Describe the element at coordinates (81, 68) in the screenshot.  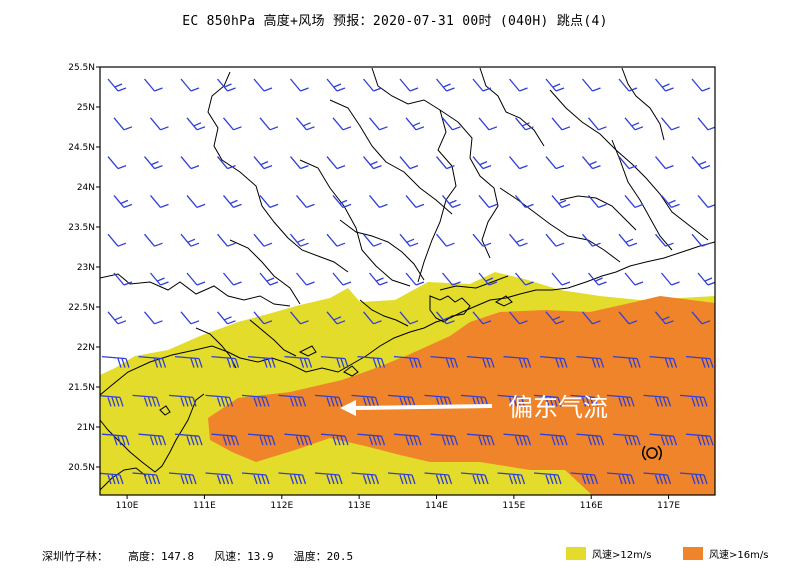
I see `y-tick-label: 25.5N` at that location.